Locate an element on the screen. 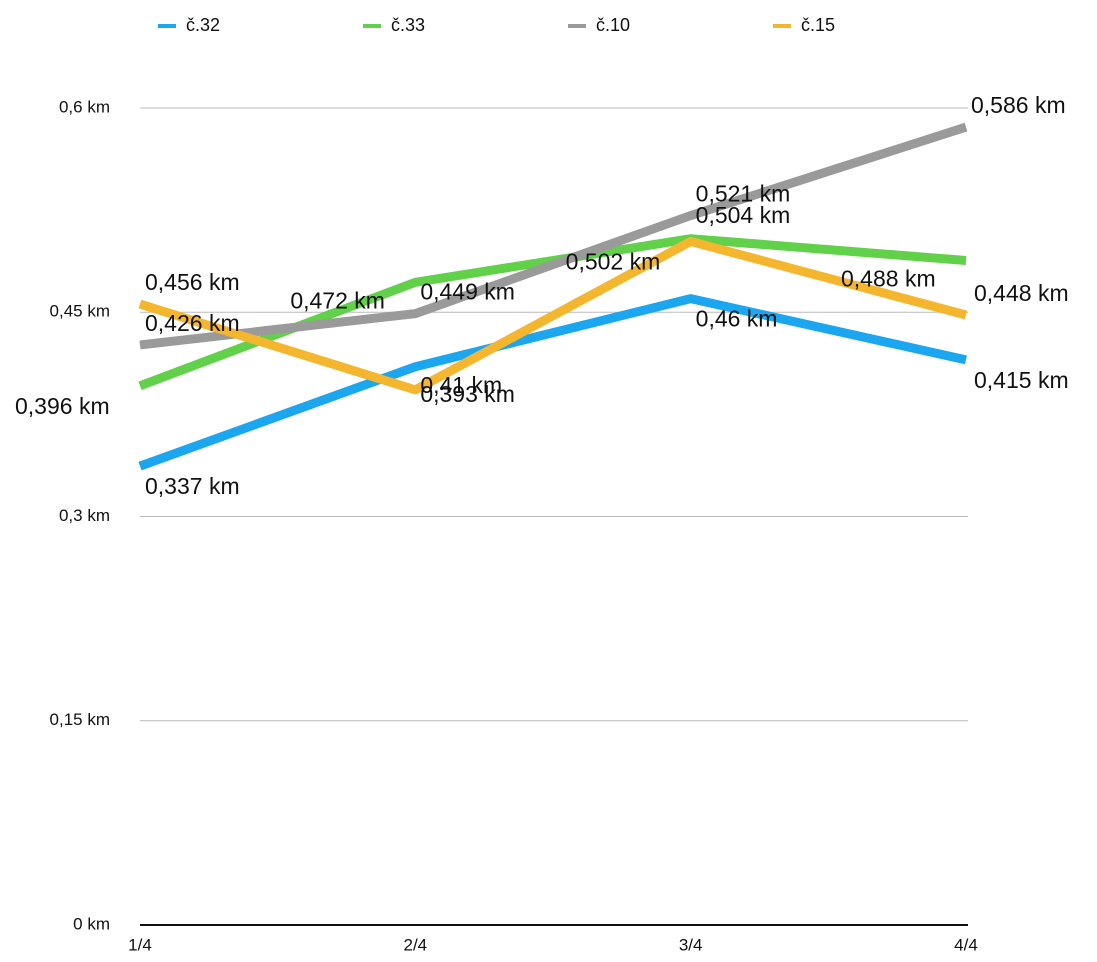 This screenshot has width=1097, height=962. x-tick-label: 4/4 is located at coordinates (966, 944).